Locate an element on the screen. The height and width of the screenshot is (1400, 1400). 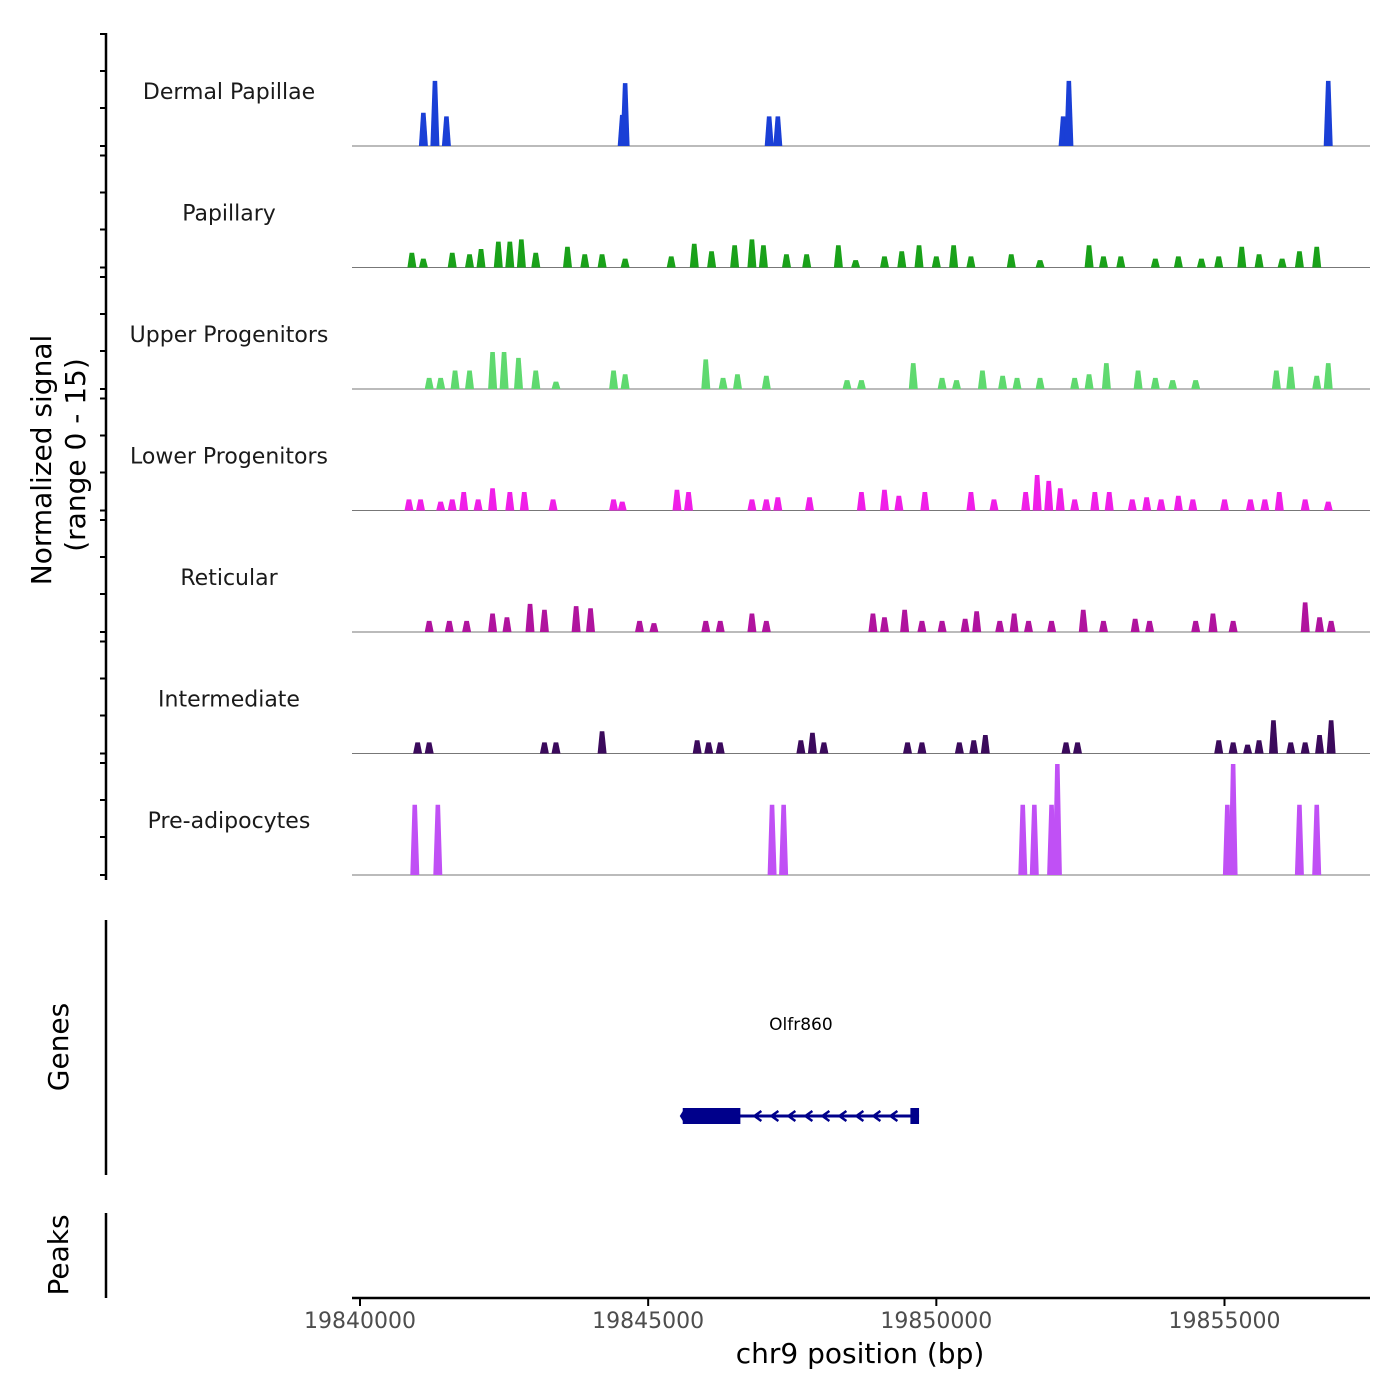
gene-track: Olfr860 is located at coordinates (799, 1069).